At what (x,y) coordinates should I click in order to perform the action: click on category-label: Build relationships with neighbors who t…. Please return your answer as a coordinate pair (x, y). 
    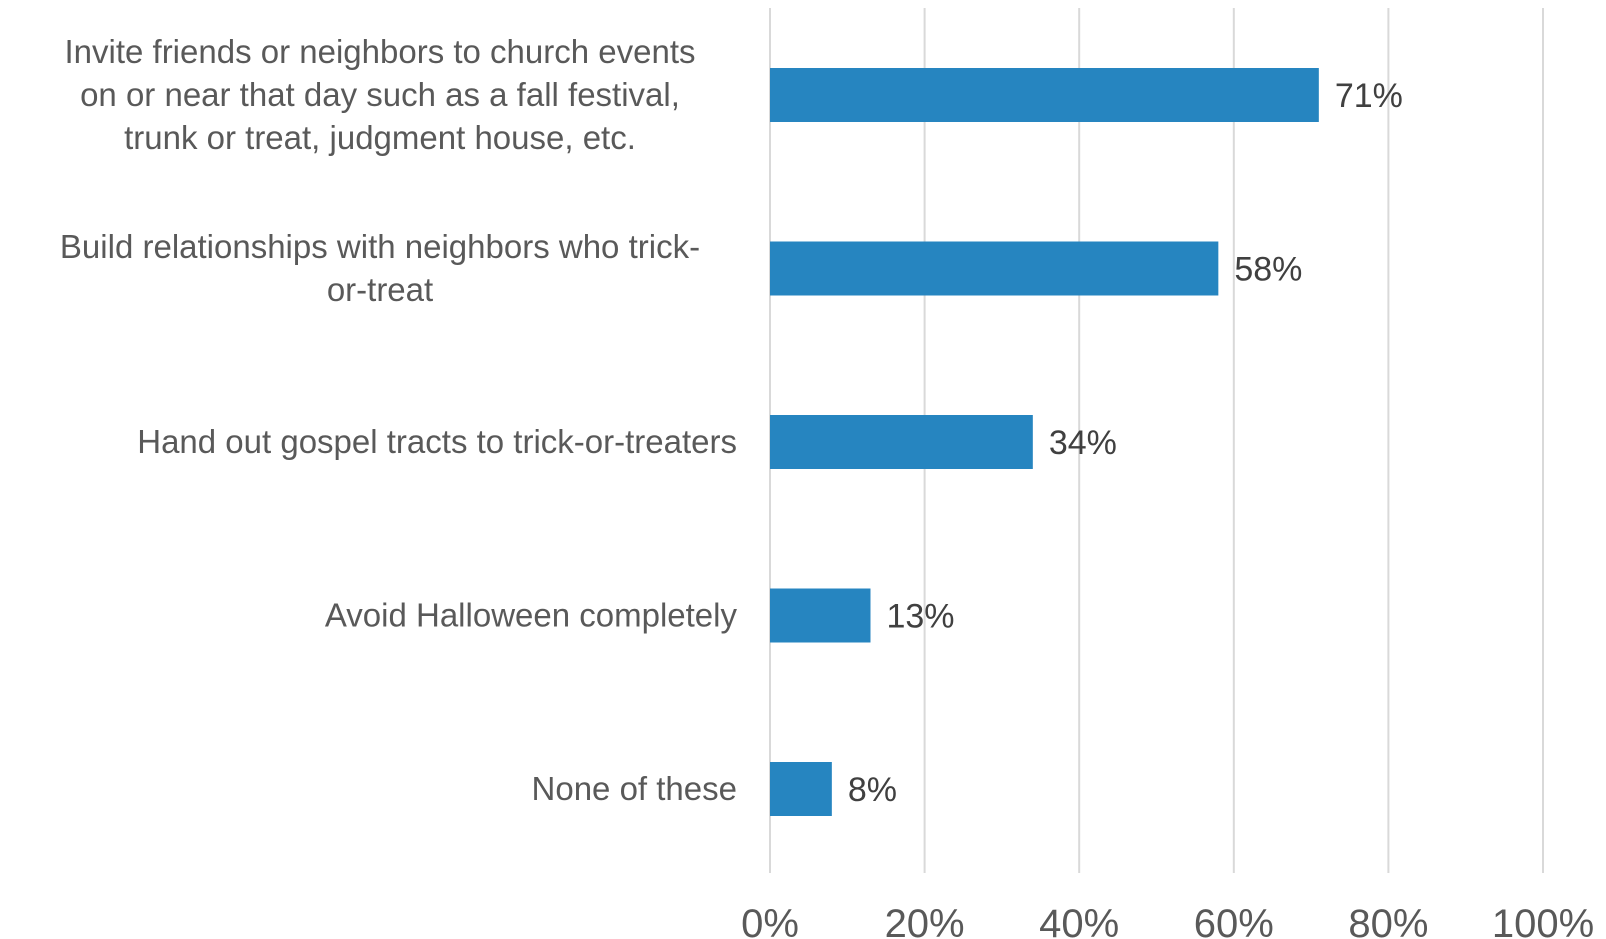
    Looking at the image, I should click on (380, 268).